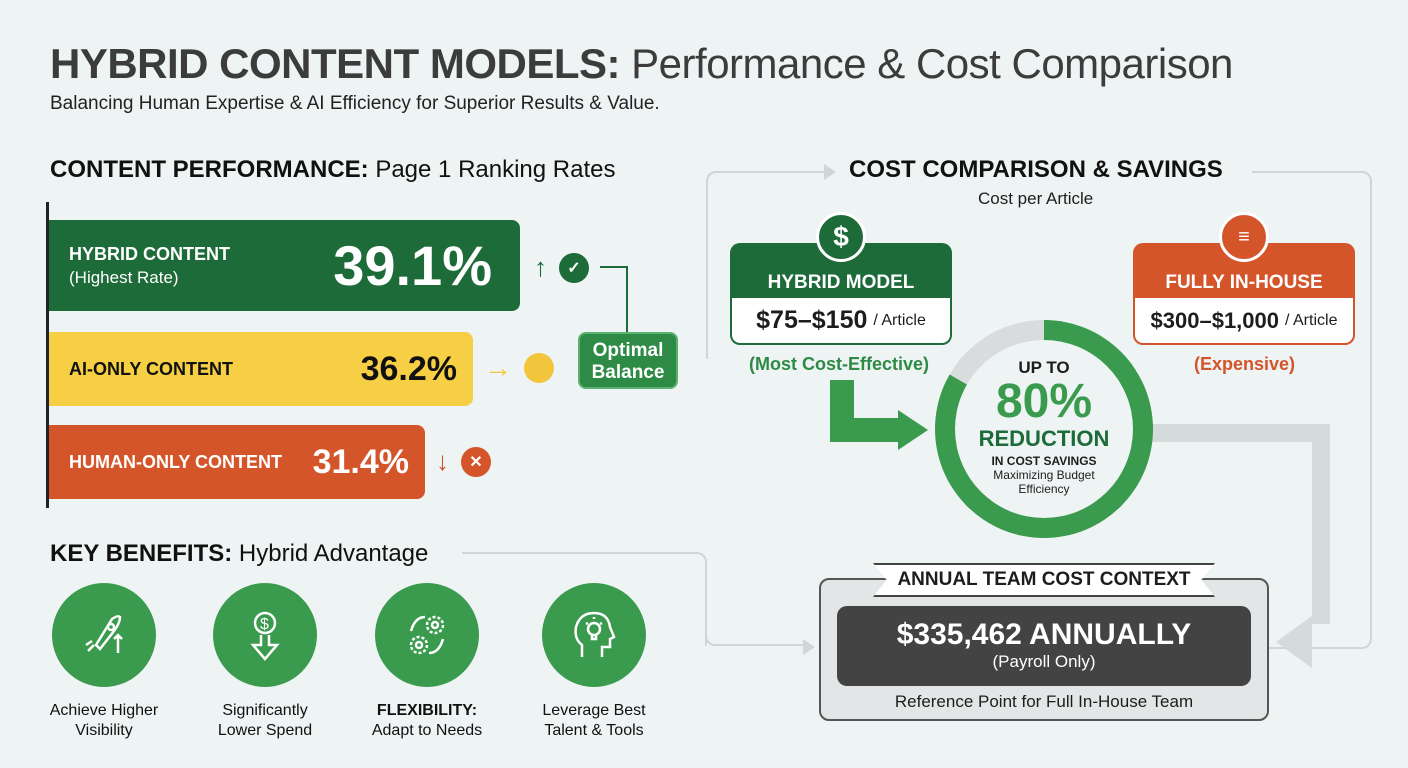  What do you see at coordinates (1244, 282) in the screenshot?
I see `card-title: FULLY IN-HOUSE` at bounding box center [1244, 282].